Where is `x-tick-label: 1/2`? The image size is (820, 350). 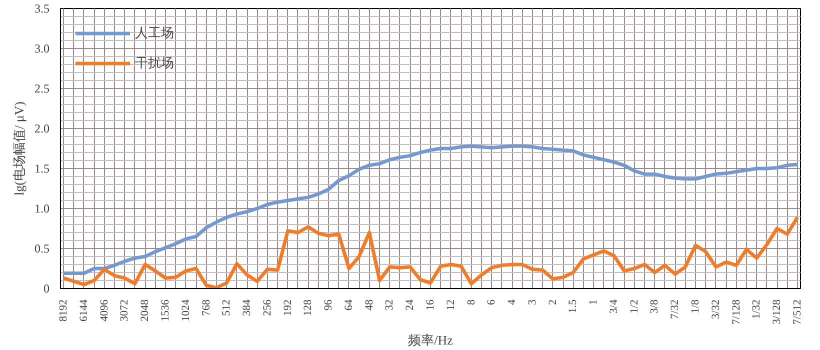 x-tick-label: 1/2 is located at coordinates (634, 306).